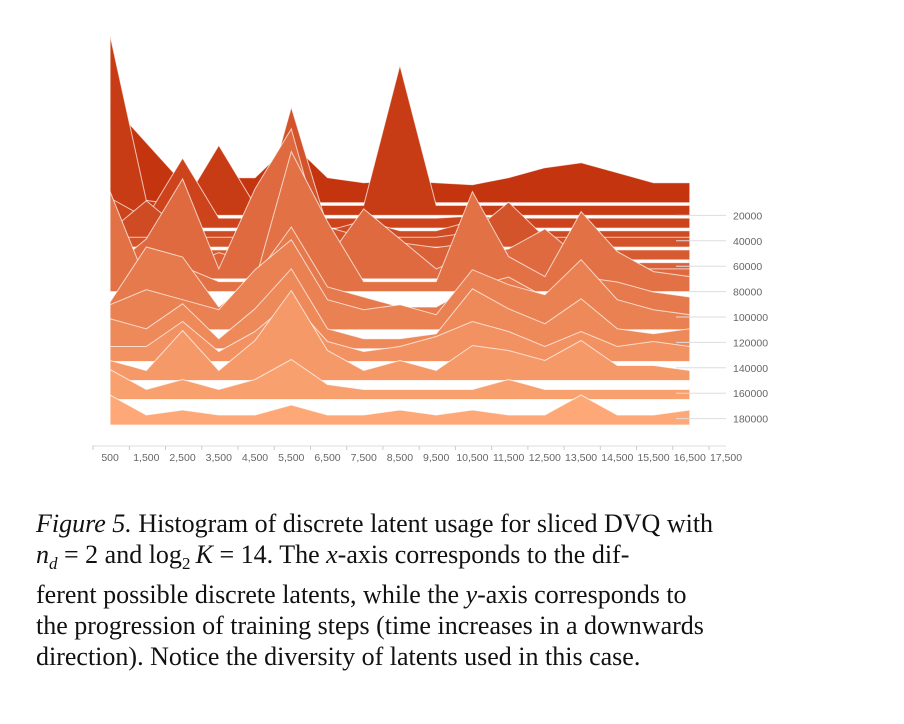 Image resolution: width=904 pixels, height=724 pixels. Describe the element at coordinates (581, 458) in the screenshot. I see `x-tick-label: 13,500` at that location.